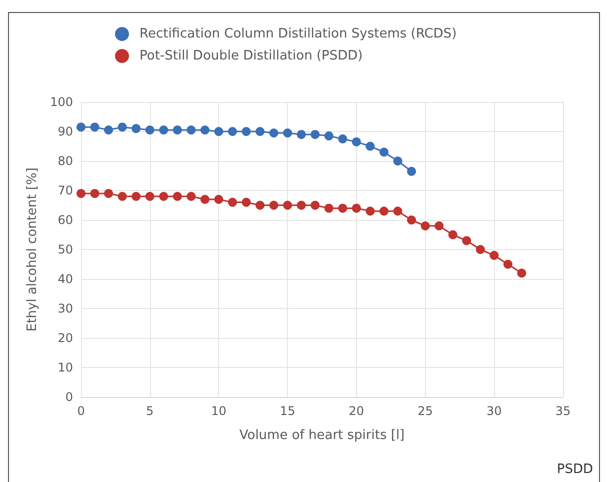 This screenshot has height=482, width=607. What do you see at coordinates (251, 56) in the screenshot?
I see `legend-label: Pot-Still Double Distillation (PSDD)` at bounding box center [251, 56].